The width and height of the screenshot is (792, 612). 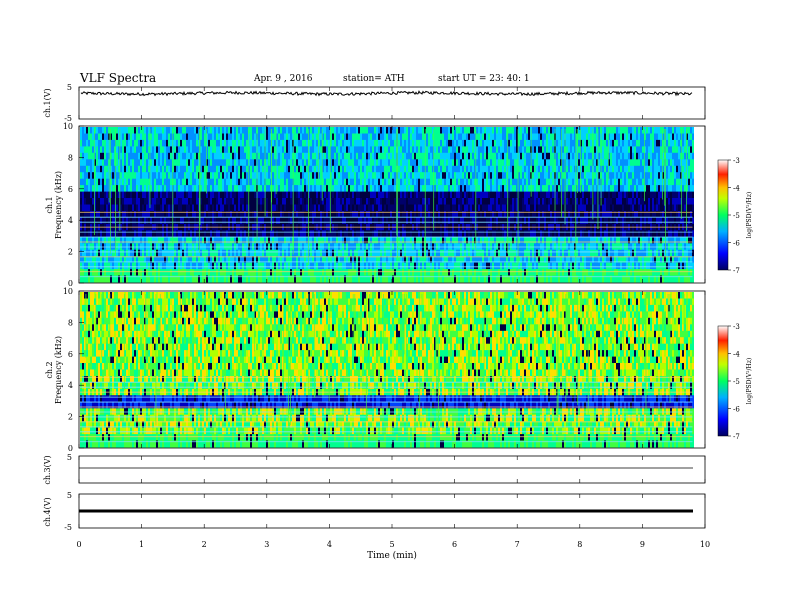 What do you see at coordinates (391, 544) in the screenshot?
I see `x-tick-label: 5` at bounding box center [391, 544].